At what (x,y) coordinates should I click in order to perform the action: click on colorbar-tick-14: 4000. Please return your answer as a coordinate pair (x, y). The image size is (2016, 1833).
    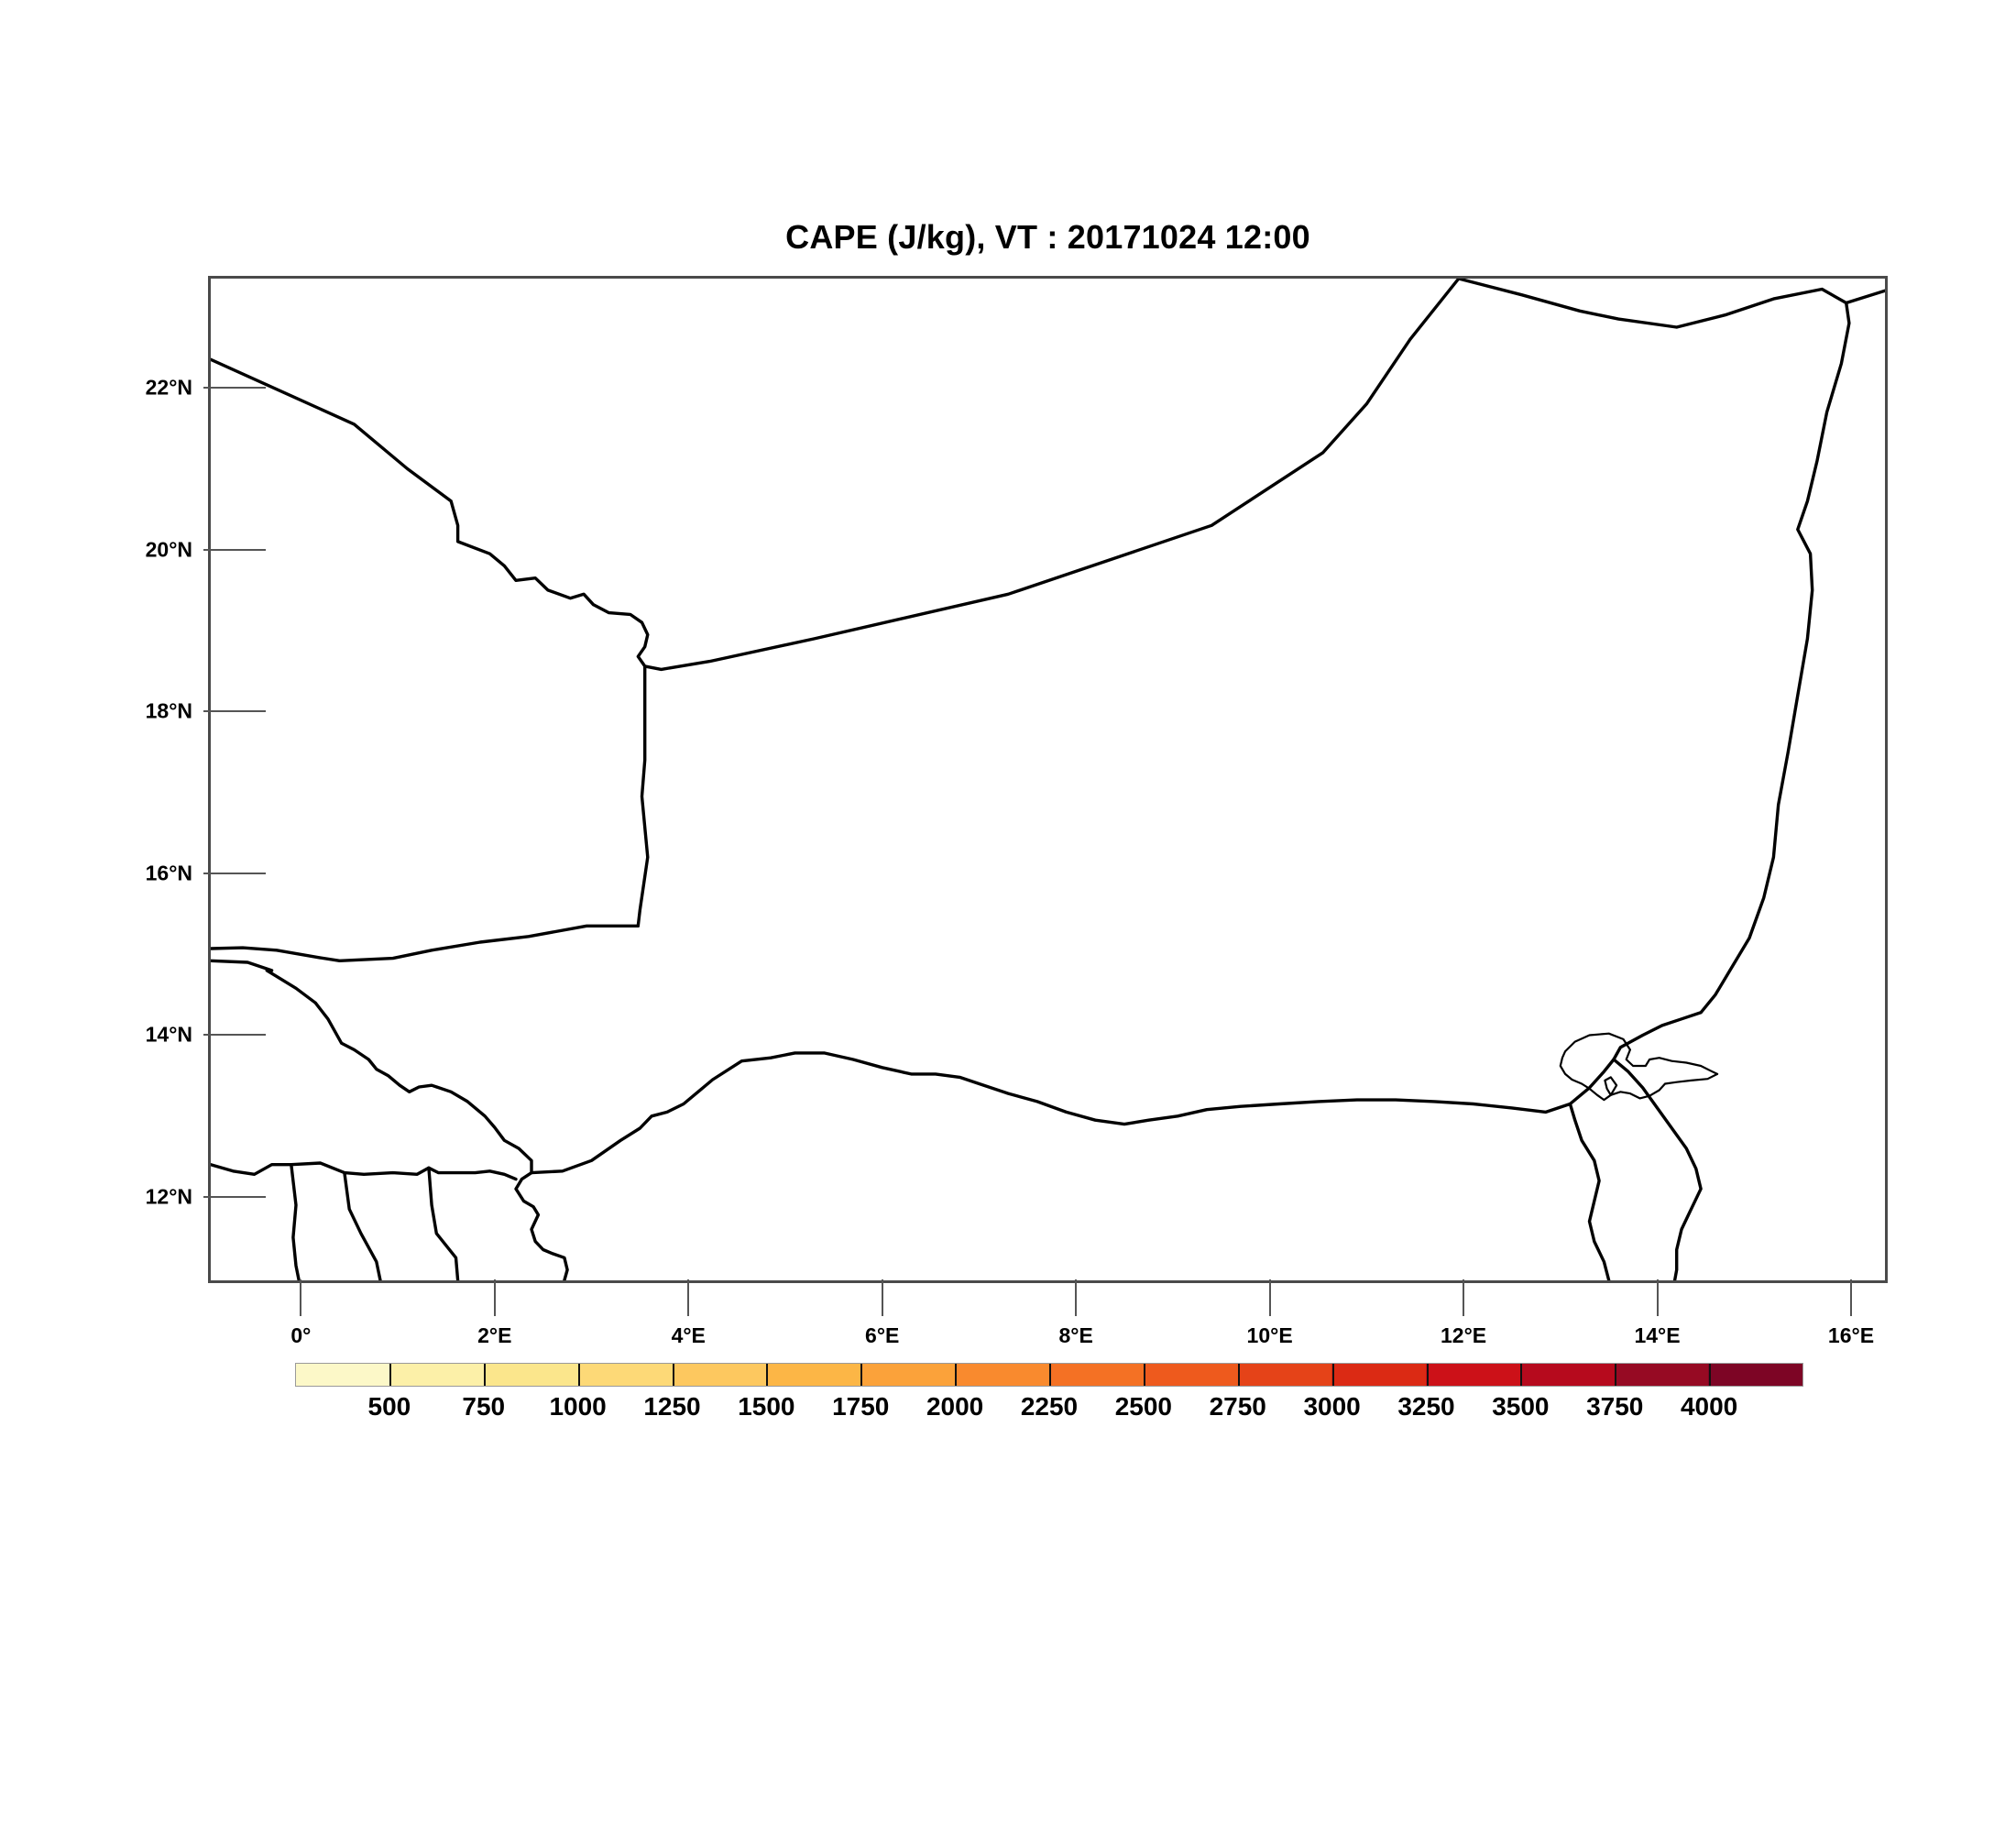
    Looking at the image, I should click on (1709, 1406).